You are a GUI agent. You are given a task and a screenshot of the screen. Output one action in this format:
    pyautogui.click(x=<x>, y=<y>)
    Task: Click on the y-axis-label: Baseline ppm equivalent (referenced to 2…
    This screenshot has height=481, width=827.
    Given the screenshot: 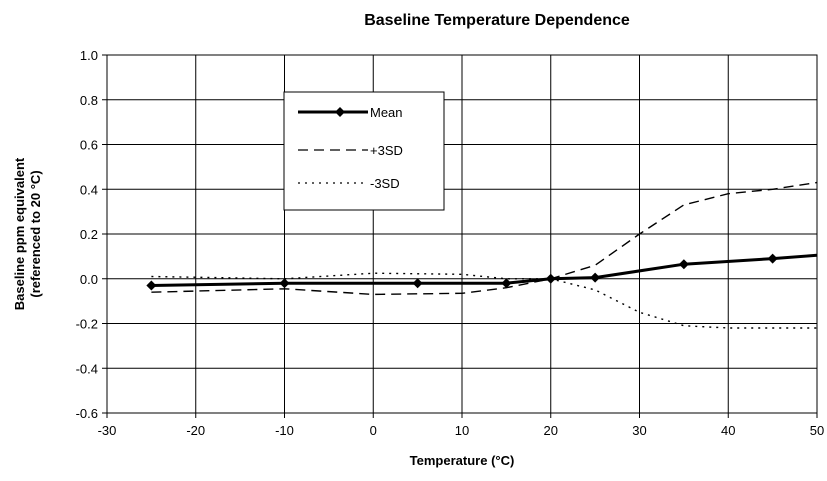 What is the action you would take?
    pyautogui.click(x=27, y=233)
    